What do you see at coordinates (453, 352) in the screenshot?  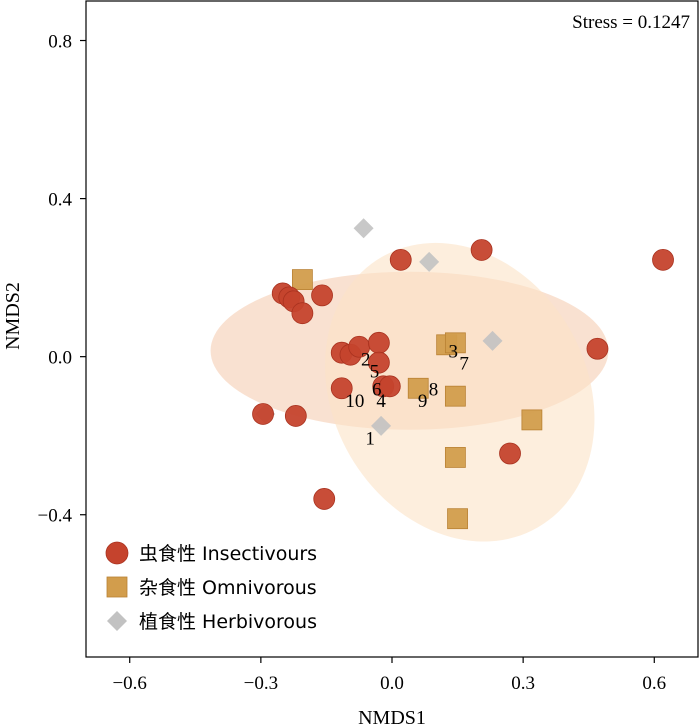 I see `point-number-label: 3` at bounding box center [453, 352].